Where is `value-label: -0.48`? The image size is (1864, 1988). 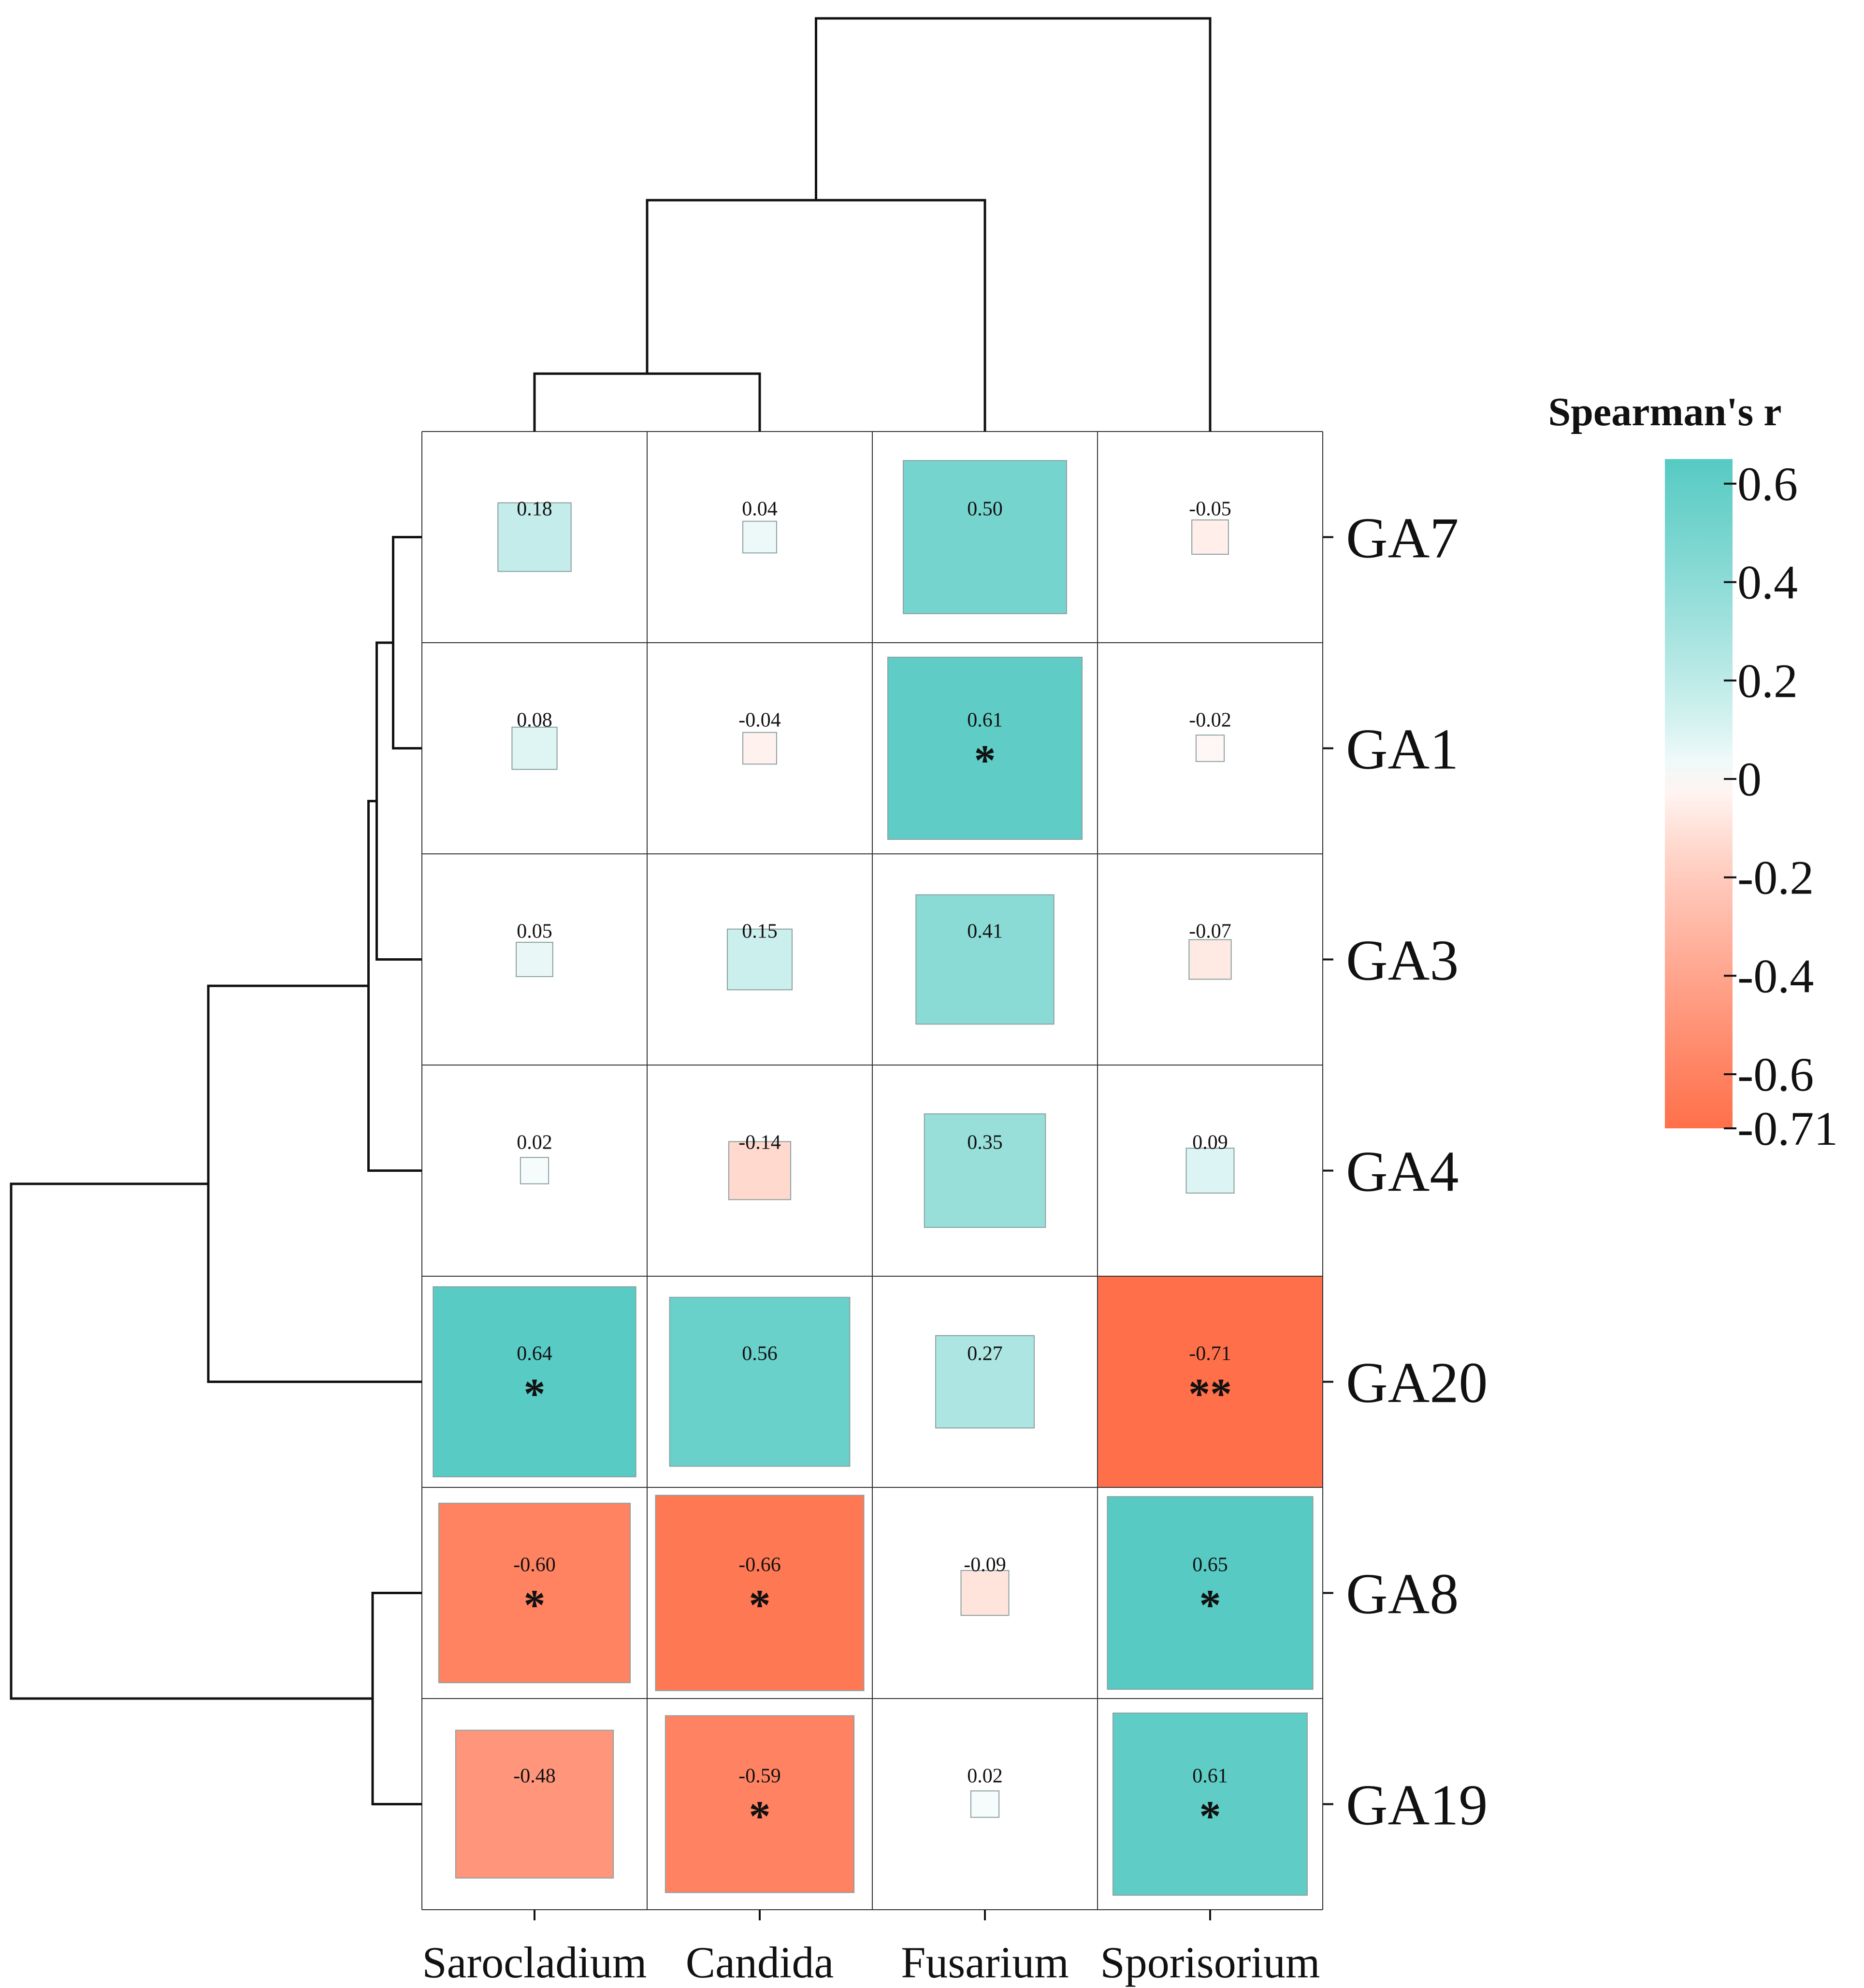 value-label: -0.48 is located at coordinates (534, 1776).